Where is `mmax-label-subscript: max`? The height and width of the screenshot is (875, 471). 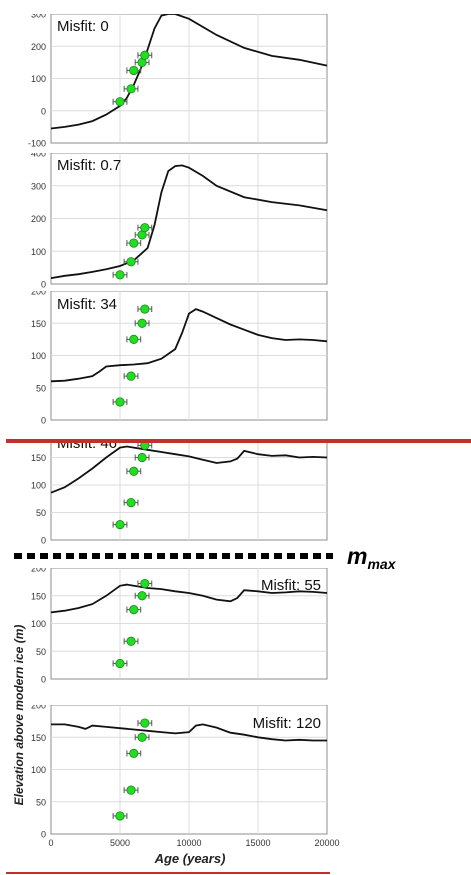
mmax-label-subscript: max is located at coordinates (381, 564).